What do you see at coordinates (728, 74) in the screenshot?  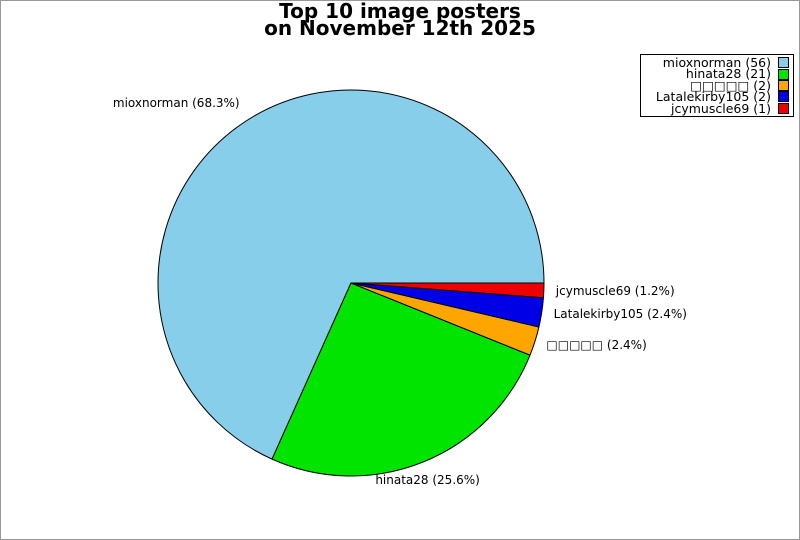 I see `legend-label-1: hinata28 (21)` at bounding box center [728, 74].